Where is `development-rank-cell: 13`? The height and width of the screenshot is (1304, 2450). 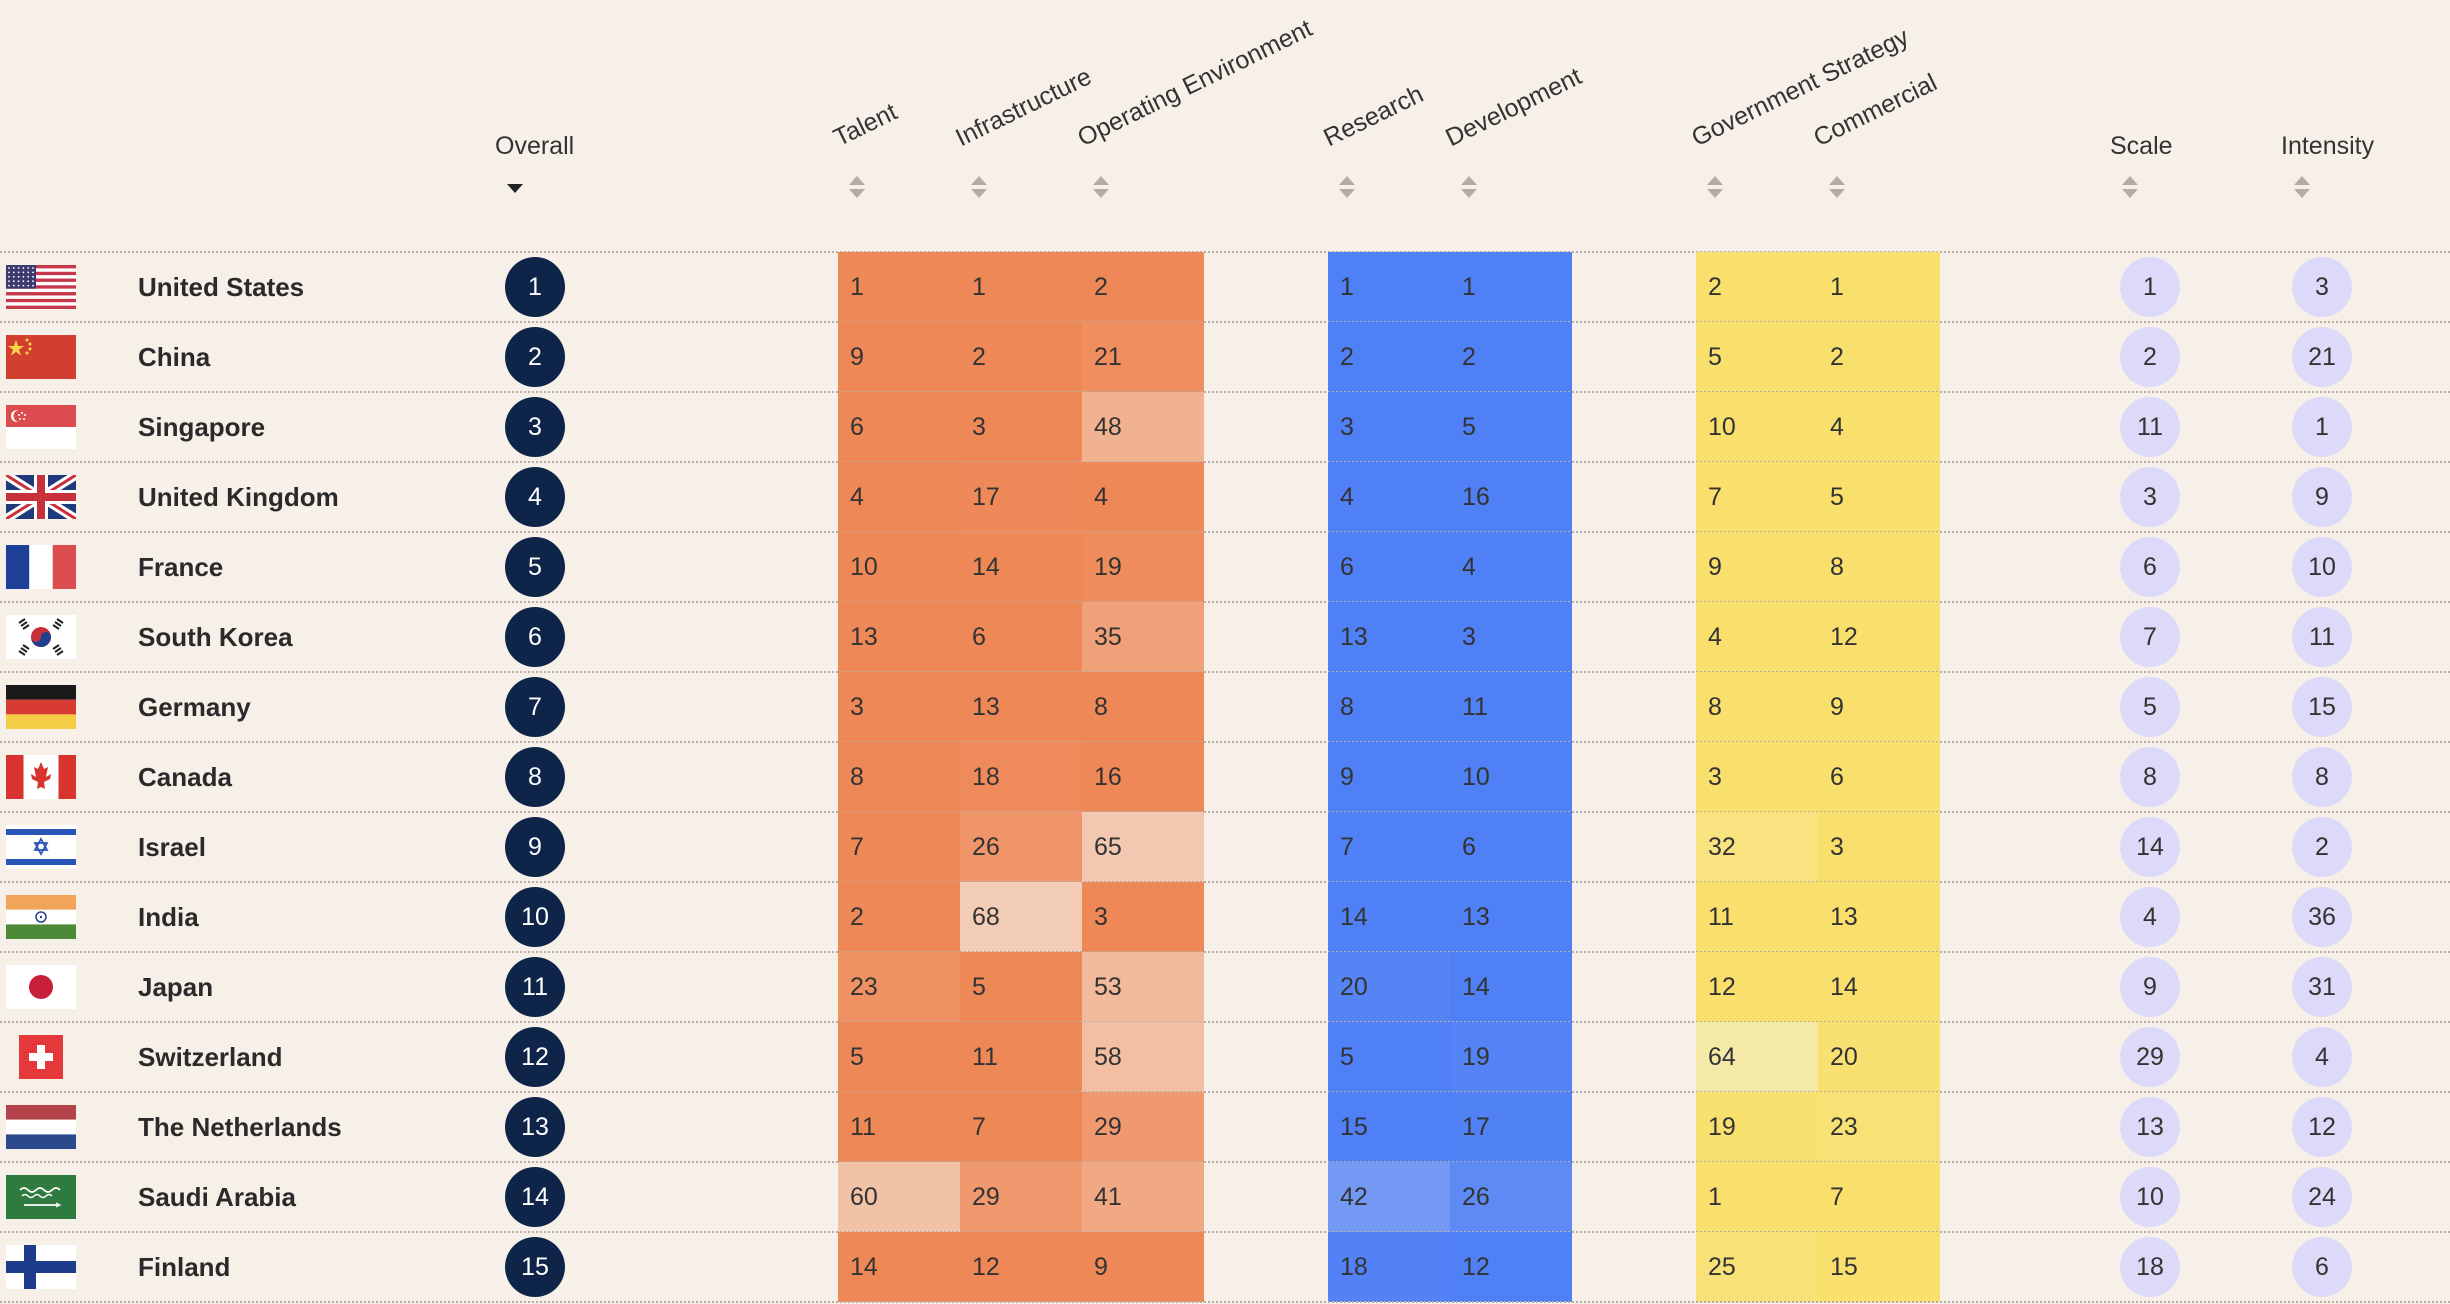
development-rank-cell: 13 is located at coordinates (1511, 917).